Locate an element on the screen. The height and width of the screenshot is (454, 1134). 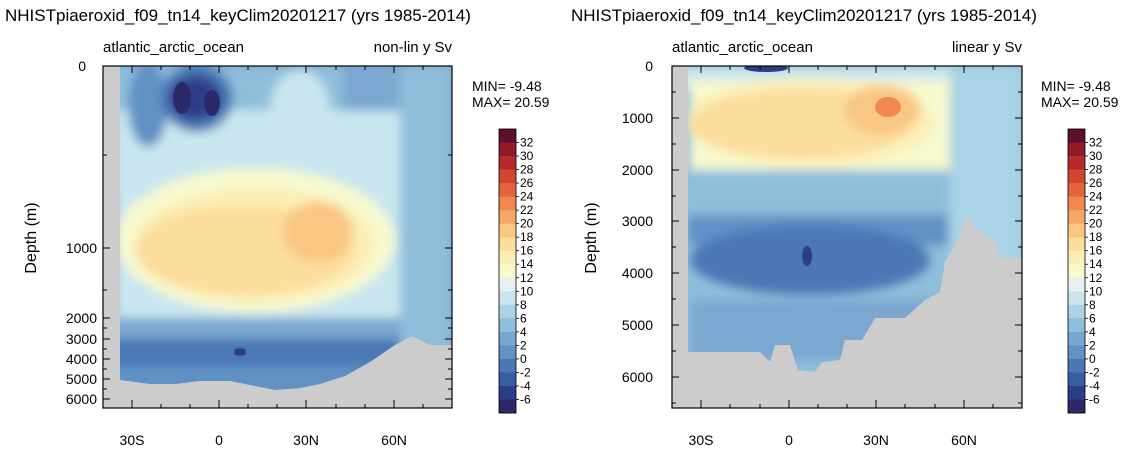
x-tick-label: 0 is located at coordinates (789, 440).